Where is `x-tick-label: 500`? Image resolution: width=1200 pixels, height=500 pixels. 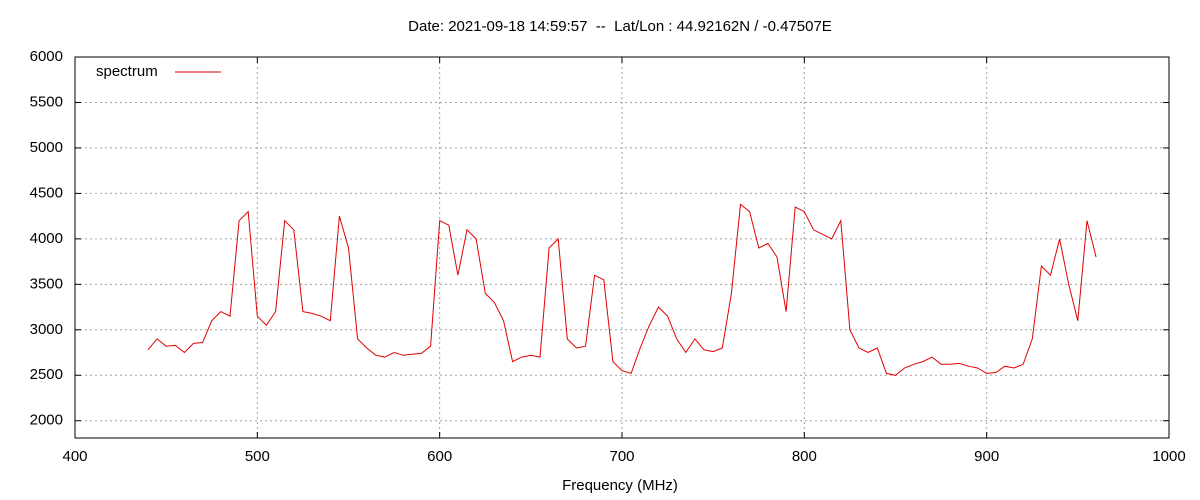 x-tick-label: 500 is located at coordinates (257, 456).